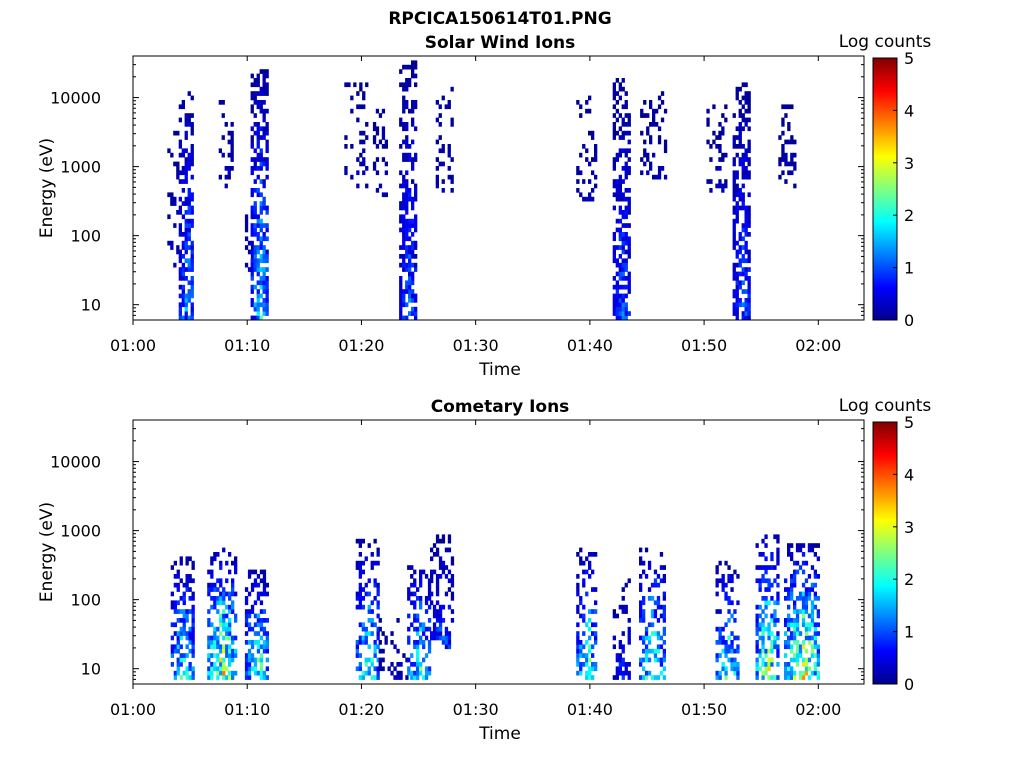 Image resolution: width=1024 pixels, height=768 pixels. What do you see at coordinates (909, 215) in the screenshot?
I see `colorbar-tick-label: 2` at bounding box center [909, 215].